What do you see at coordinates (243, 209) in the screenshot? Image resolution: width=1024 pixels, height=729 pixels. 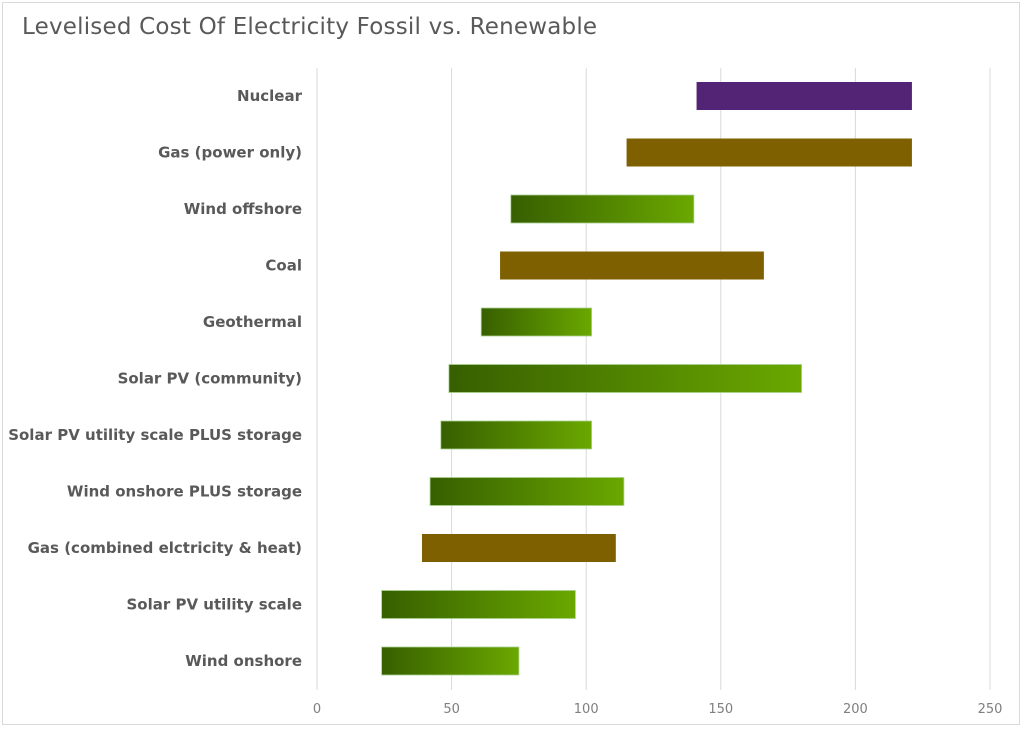 I see `category-label: Wind offshore` at bounding box center [243, 209].